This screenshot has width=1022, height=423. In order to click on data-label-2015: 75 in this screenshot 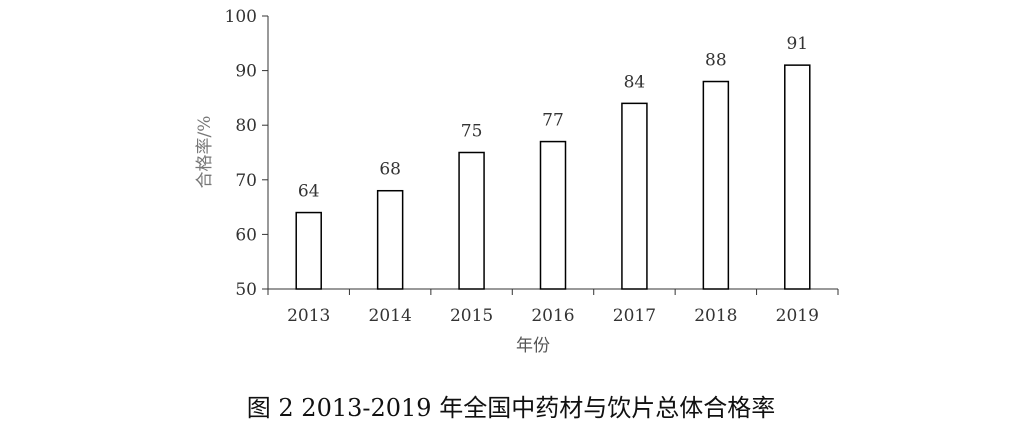, I will do `click(472, 132)`.